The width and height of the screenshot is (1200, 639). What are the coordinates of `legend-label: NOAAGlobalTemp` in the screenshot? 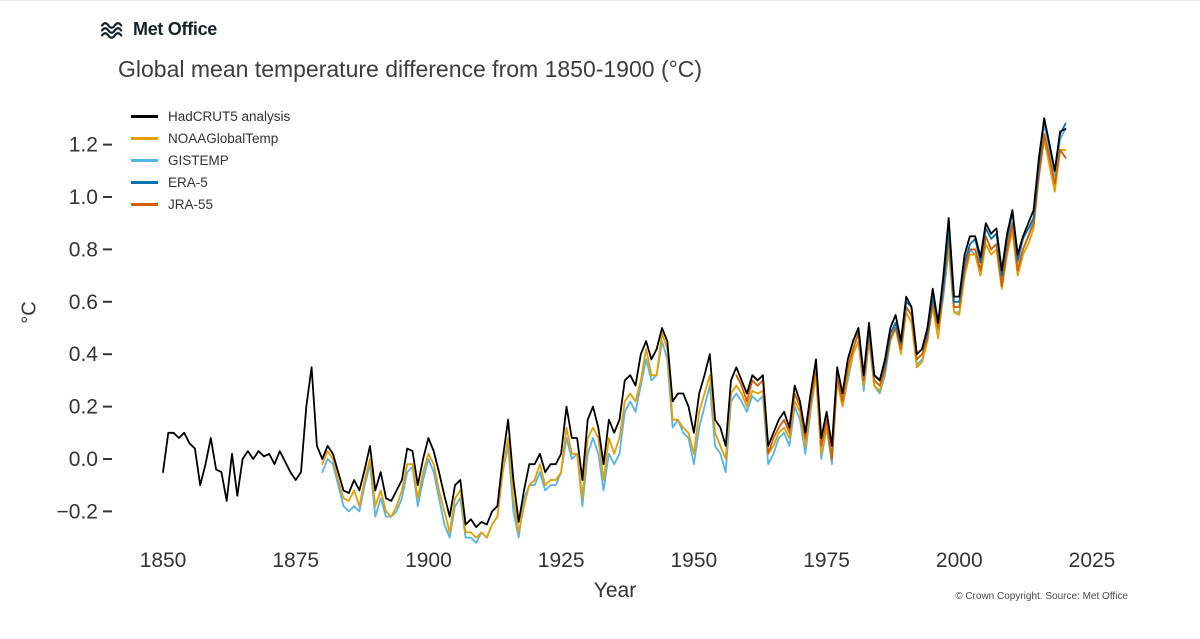 It's located at (223, 138).